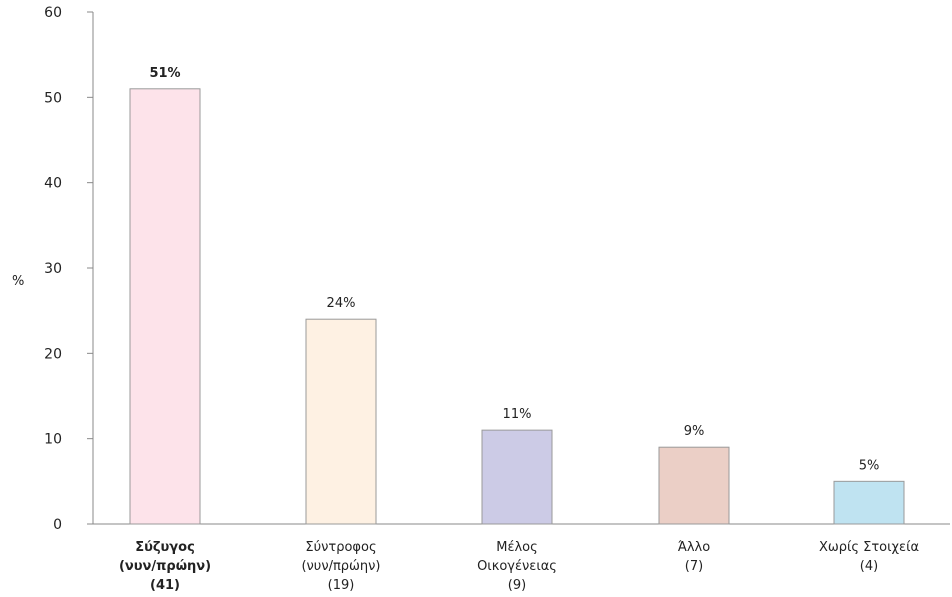 The image size is (952, 597). What do you see at coordinates (694, 557) in the screenshot?
I see `category-label: Άλλο (7)` at bounding box center [694, 557].